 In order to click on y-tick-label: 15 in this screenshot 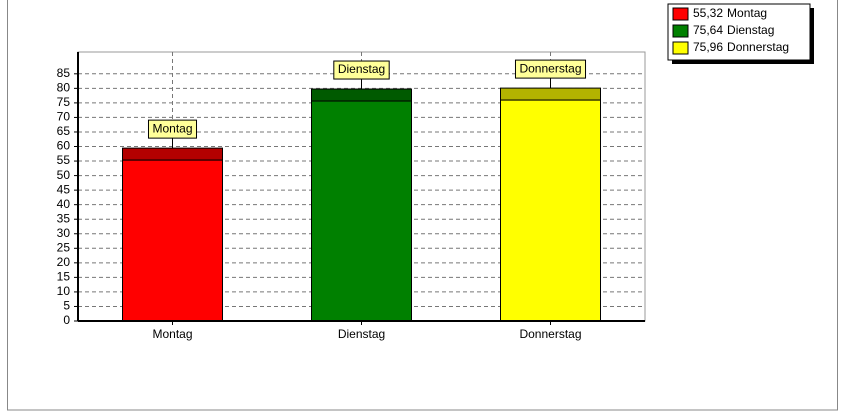, I will do `click(64, 277)`.